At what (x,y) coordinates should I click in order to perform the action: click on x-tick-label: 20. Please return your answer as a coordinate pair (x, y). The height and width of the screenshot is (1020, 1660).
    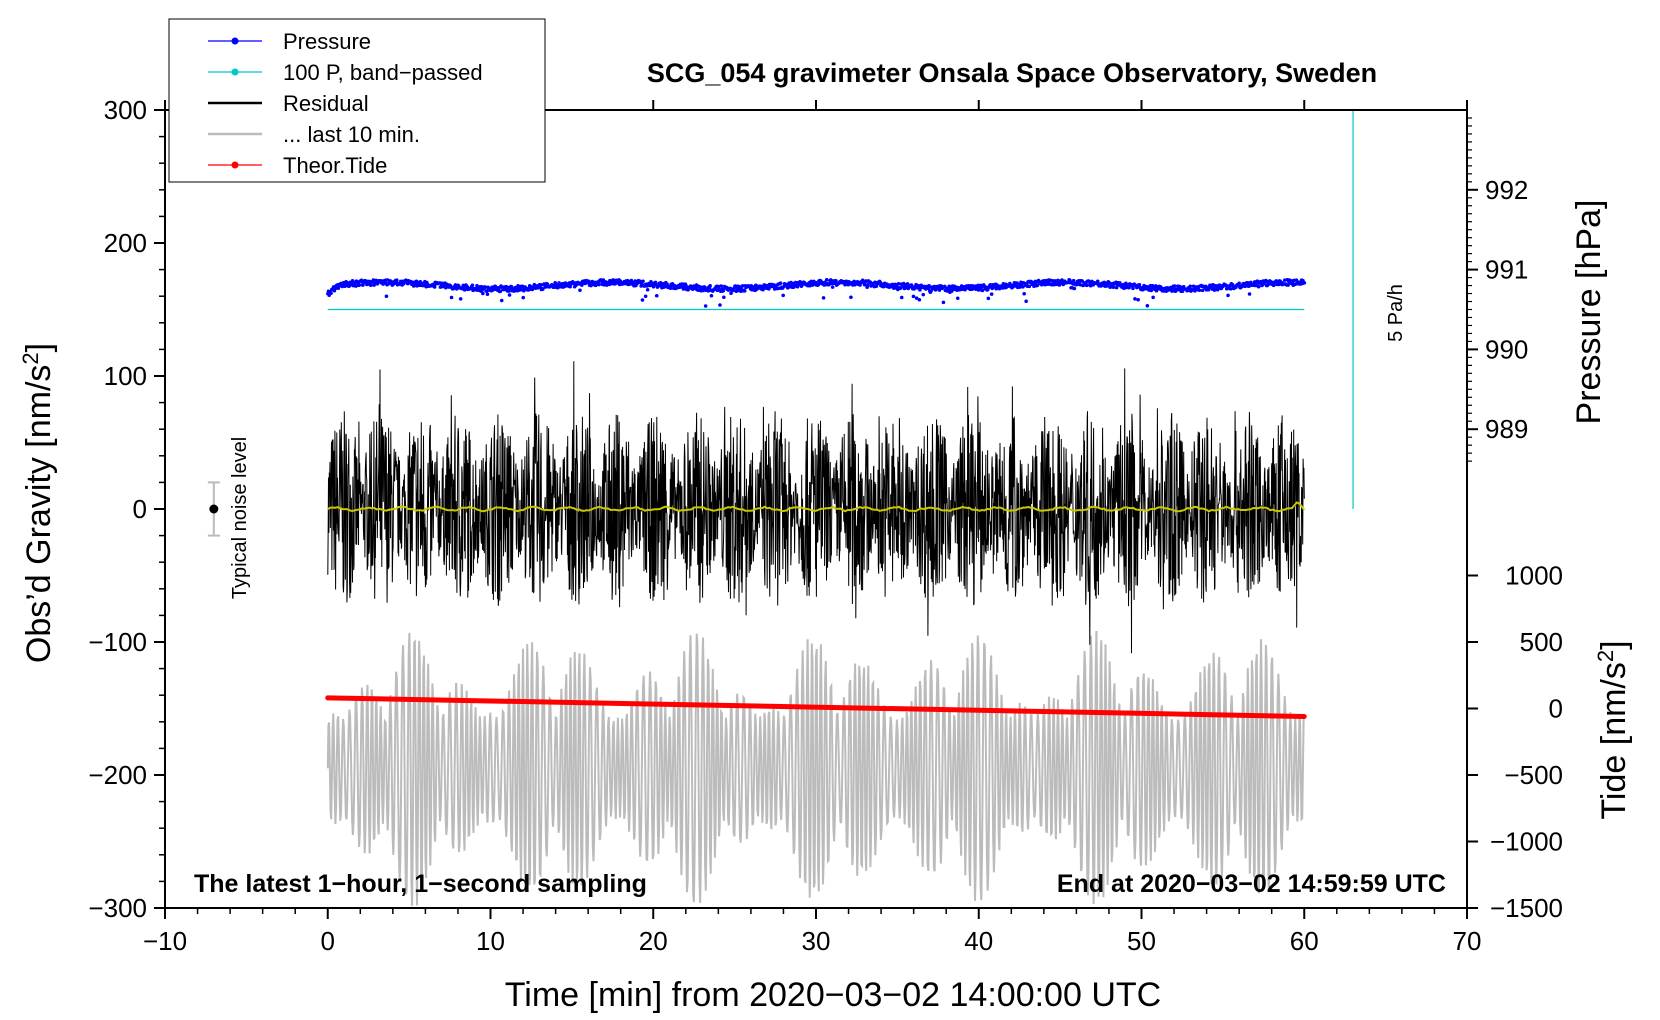
    Looking at the image, I should click on (653, 941).